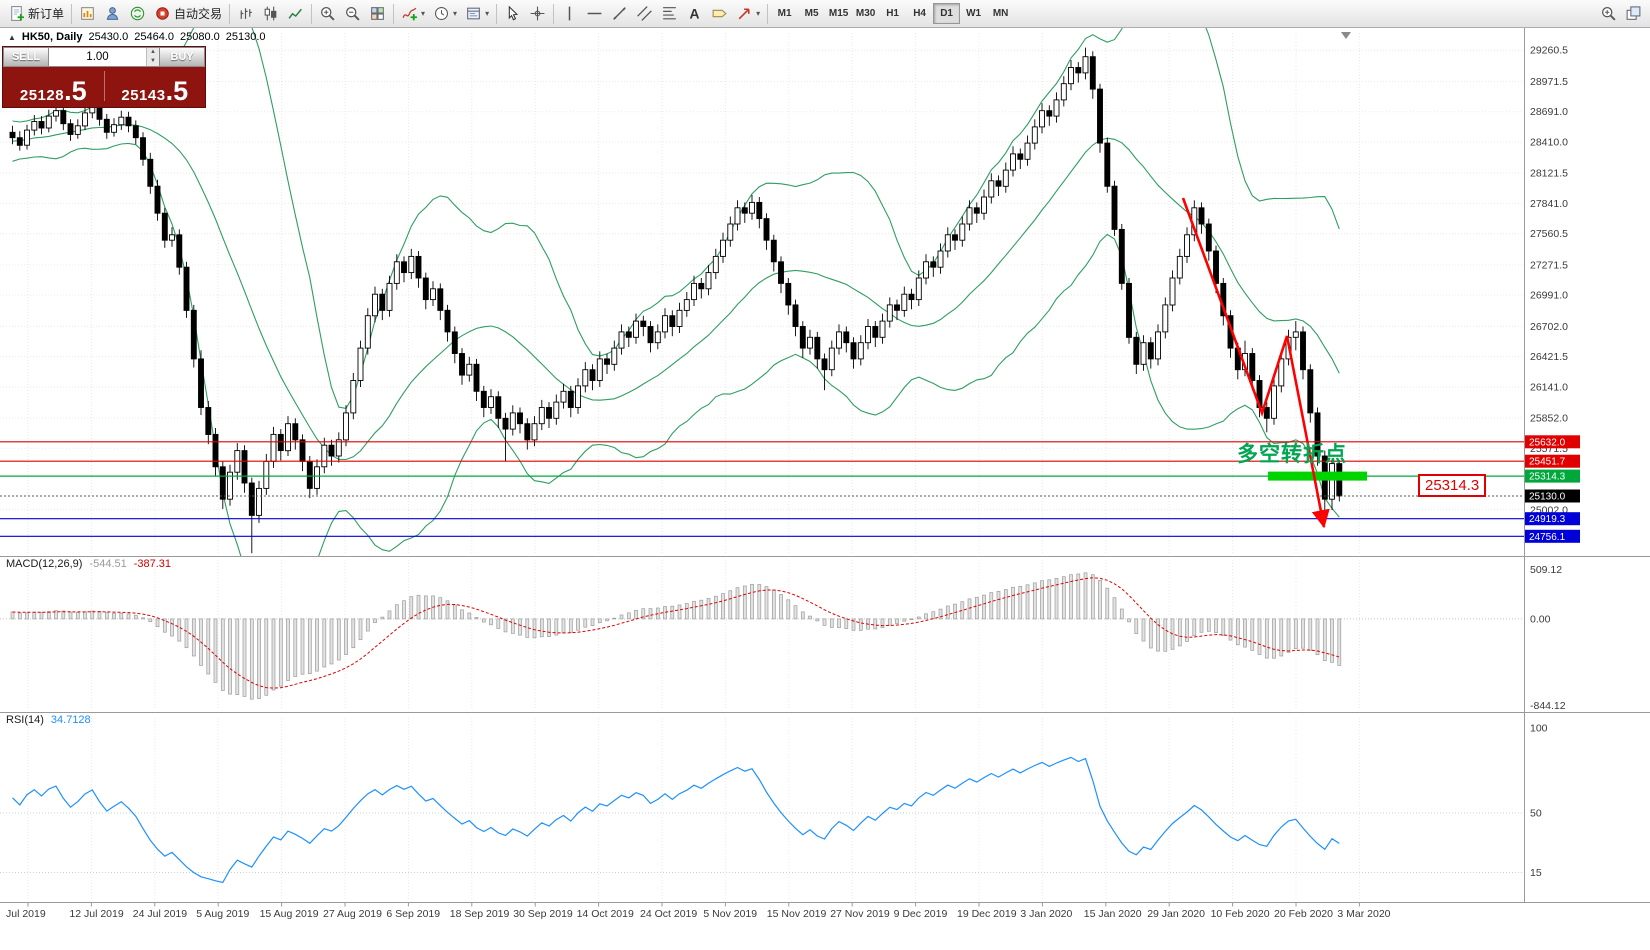 This screenshot has width=1650, height=950. What do you see at coordinates (137, 14) in the screenshot?
I see `terminal-button` at bounding box center [137, 14].